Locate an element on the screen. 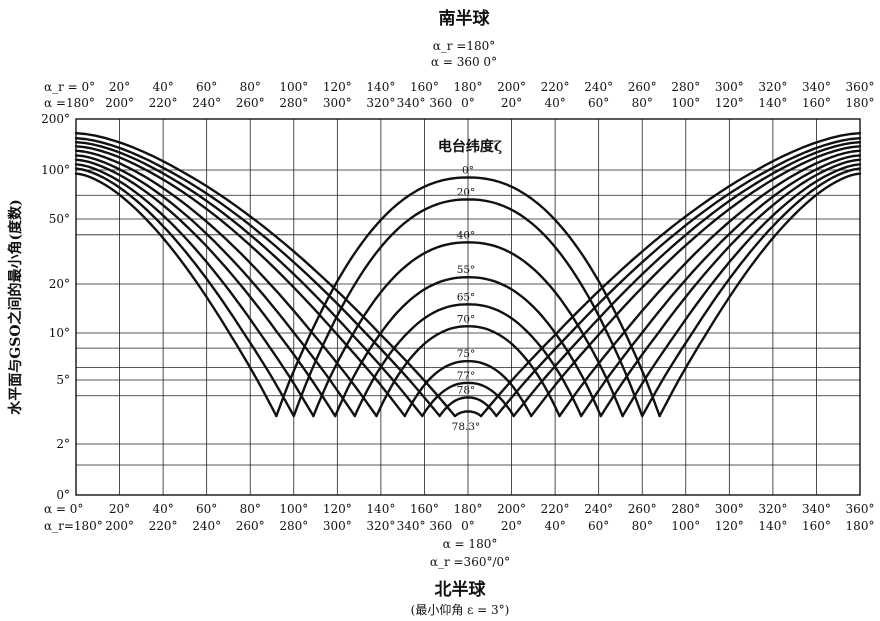 This screenshot has width=880, height=621. y-tick-label: 10° is located at coordinates (59, 333).